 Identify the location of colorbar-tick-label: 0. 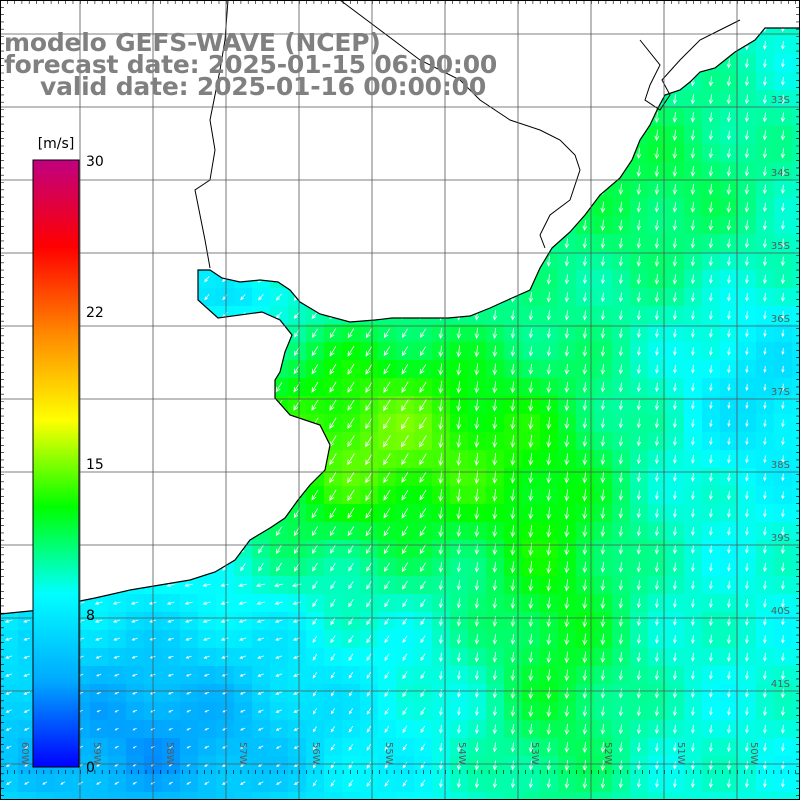
(90, 768).